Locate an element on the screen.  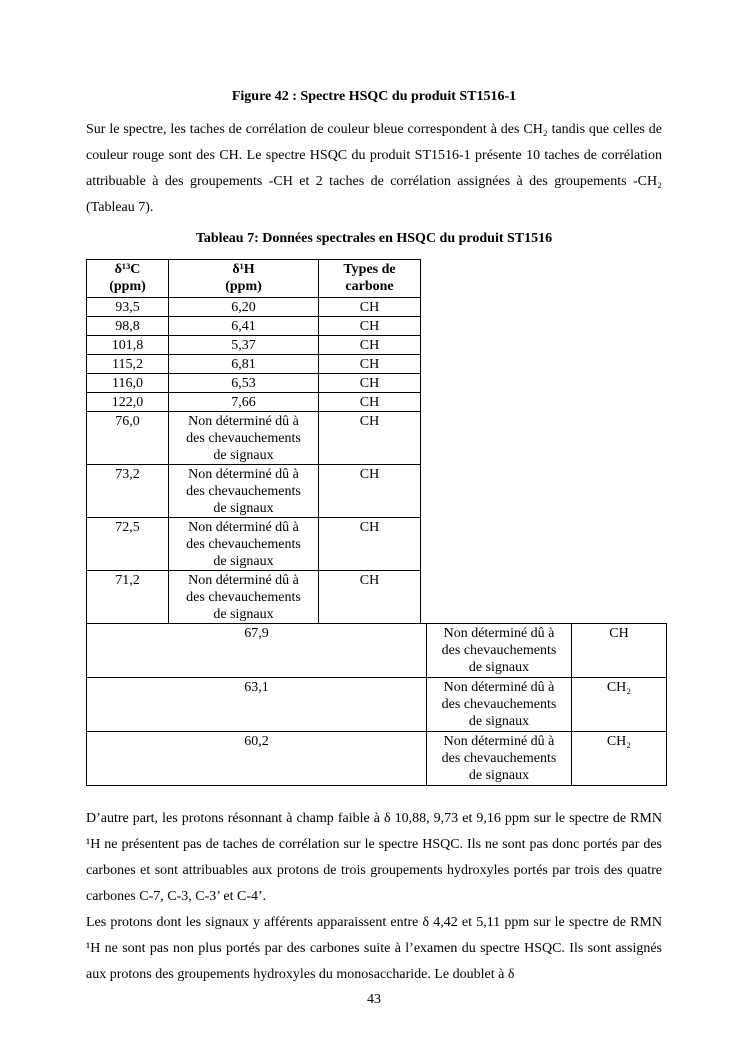
cell-c13: 71,2 is located at coordinates (127, 597).